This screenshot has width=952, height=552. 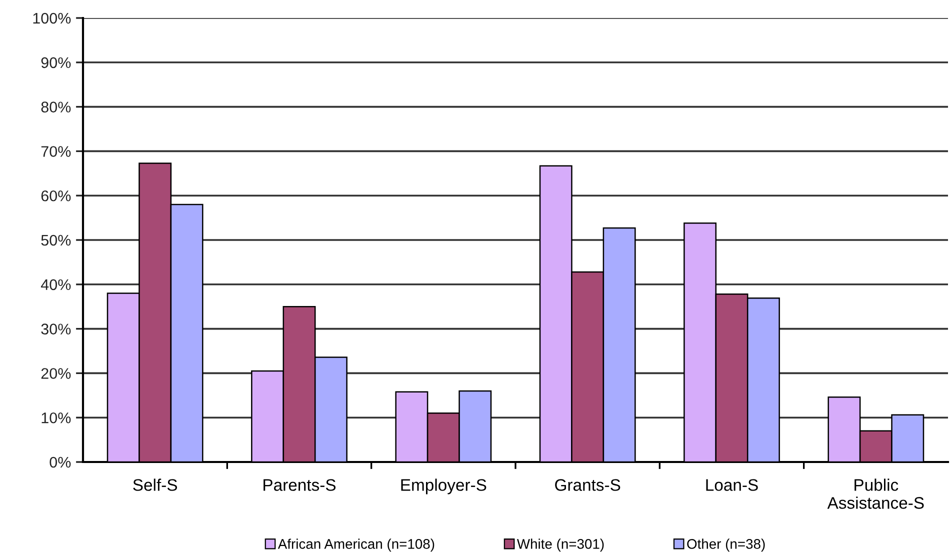 I want to click on y-tick-label: 80%, so click(x=56, y=107).